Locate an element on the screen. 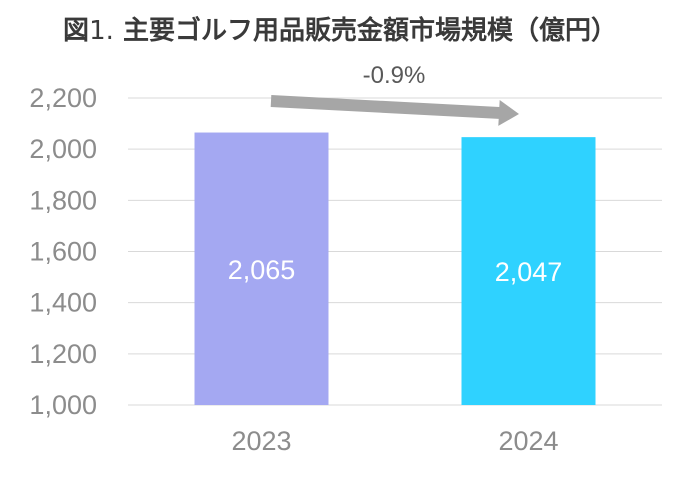 This screenshot has height=479, width=700. trend-arrow-icon is located at coordinates (394, 110).